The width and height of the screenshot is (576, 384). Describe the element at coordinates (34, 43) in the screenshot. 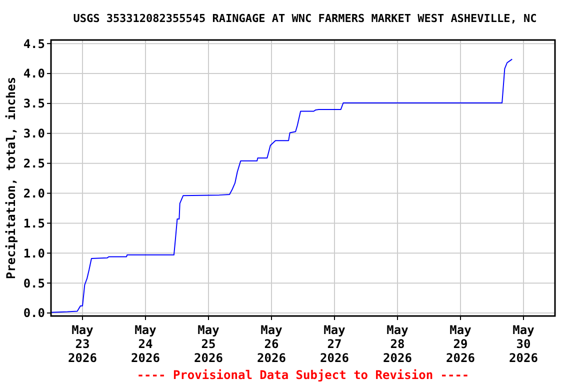

I see `y-tick-label: 4.5` at that location.